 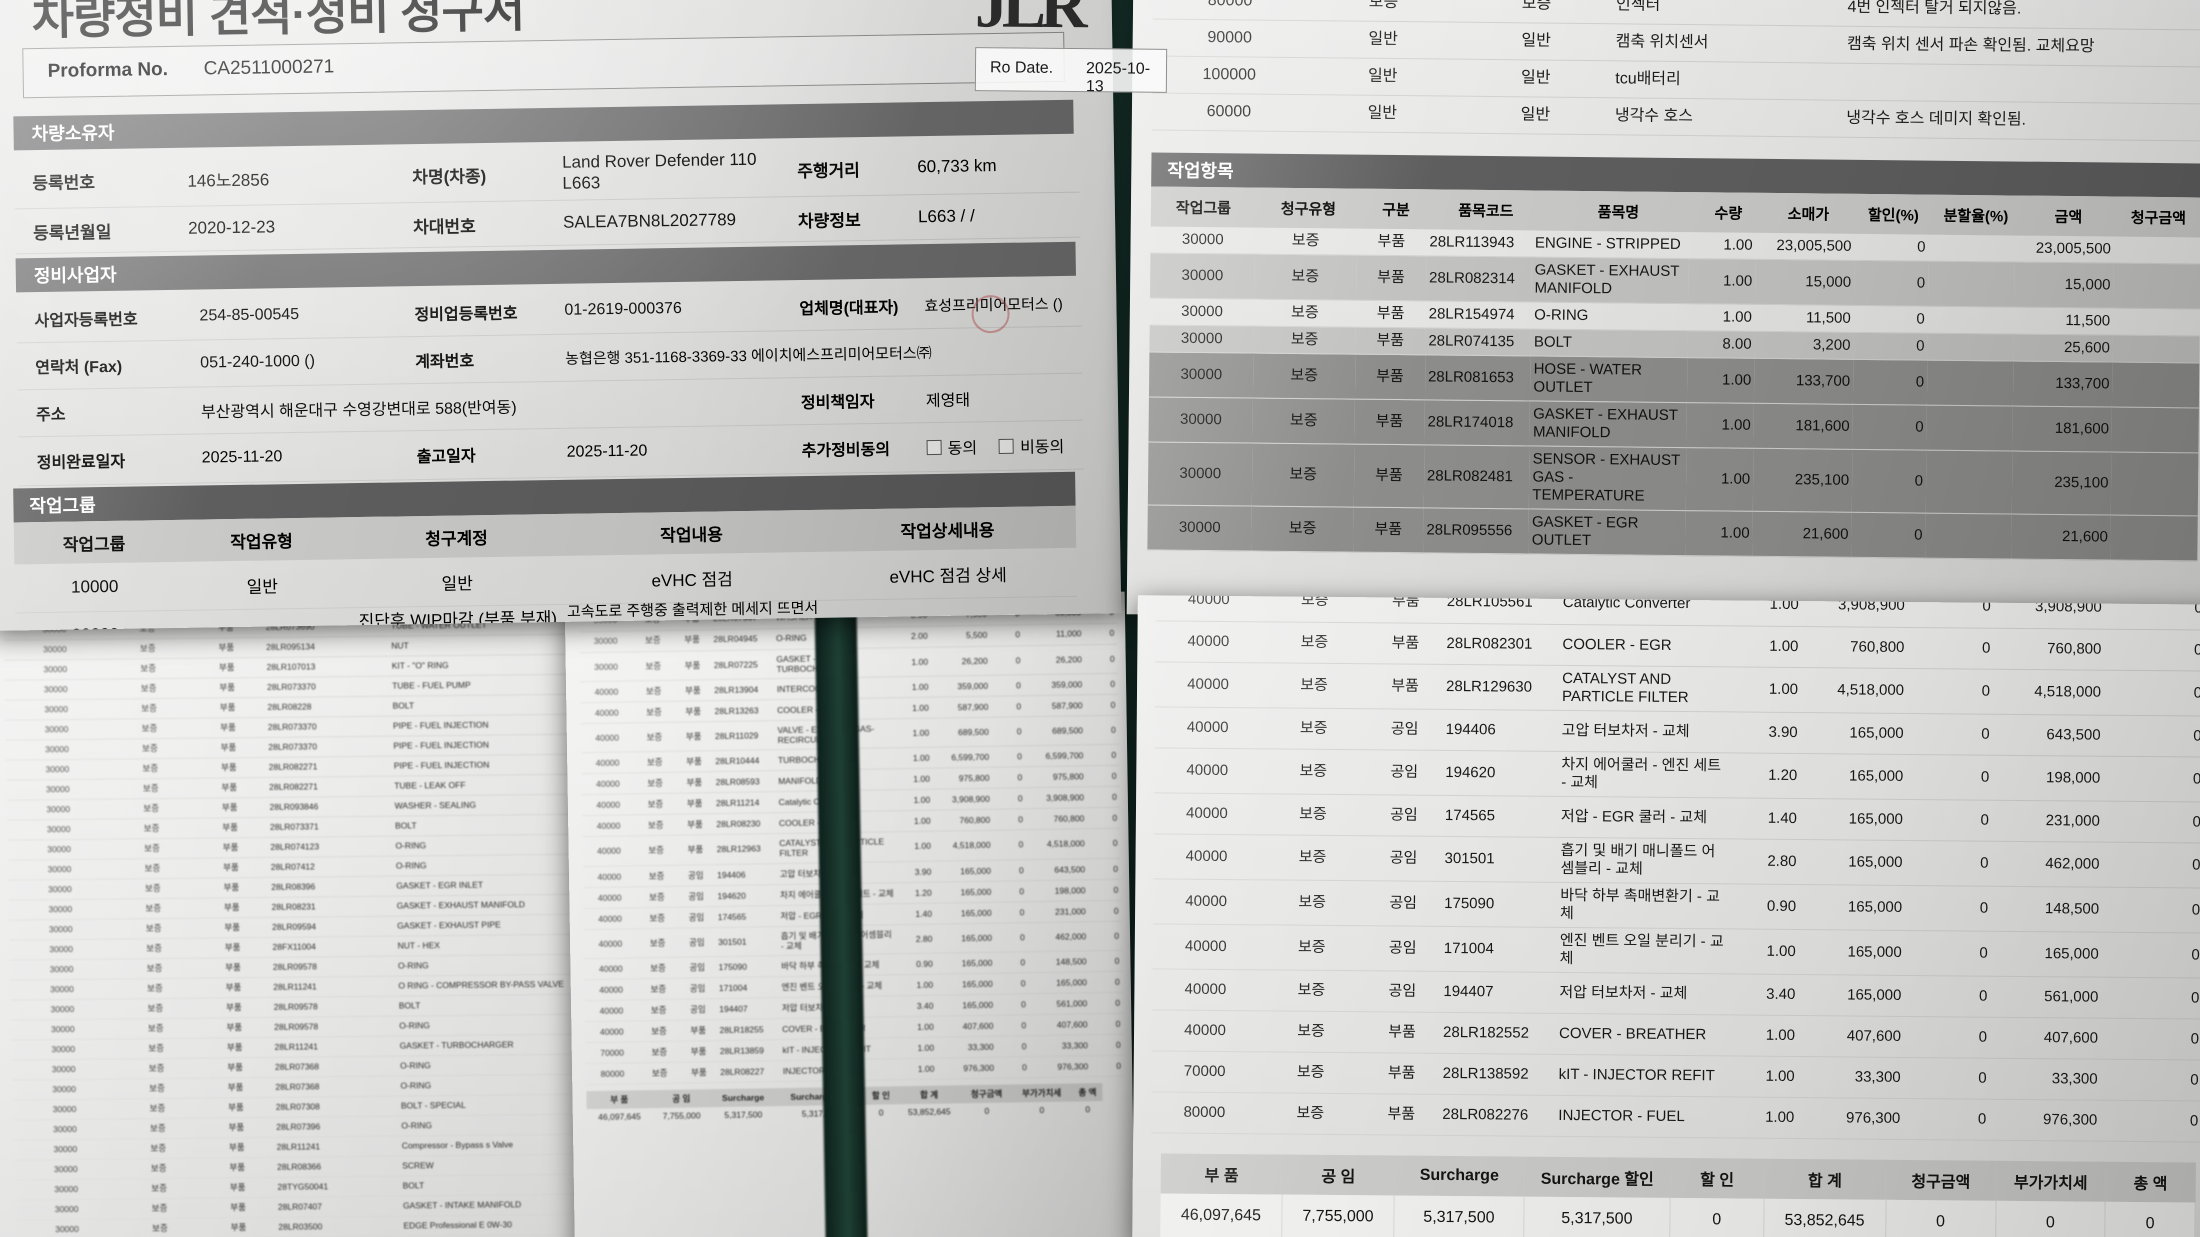 What do you see at coordinates (2155, 385) in the screenshot?
I see `wi-billed` at bounding box center [2155, 385].